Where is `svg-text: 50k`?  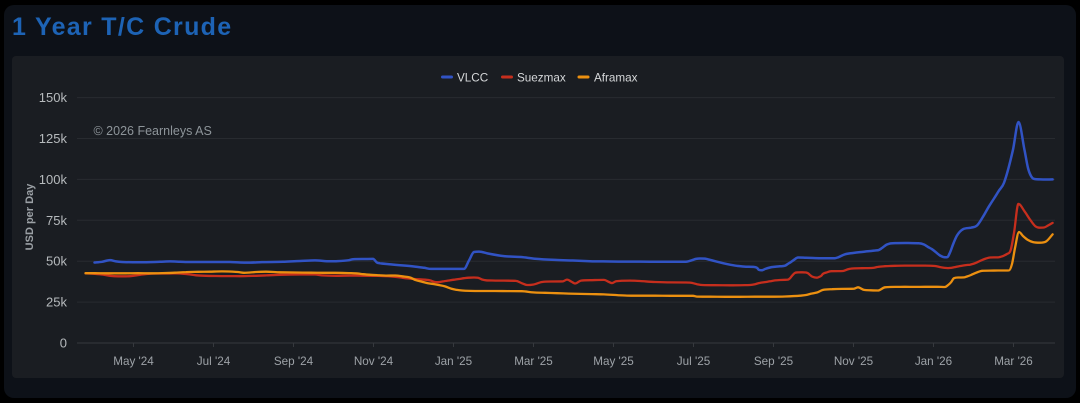 svg-text: 50k is located at coordinates (56, 261).